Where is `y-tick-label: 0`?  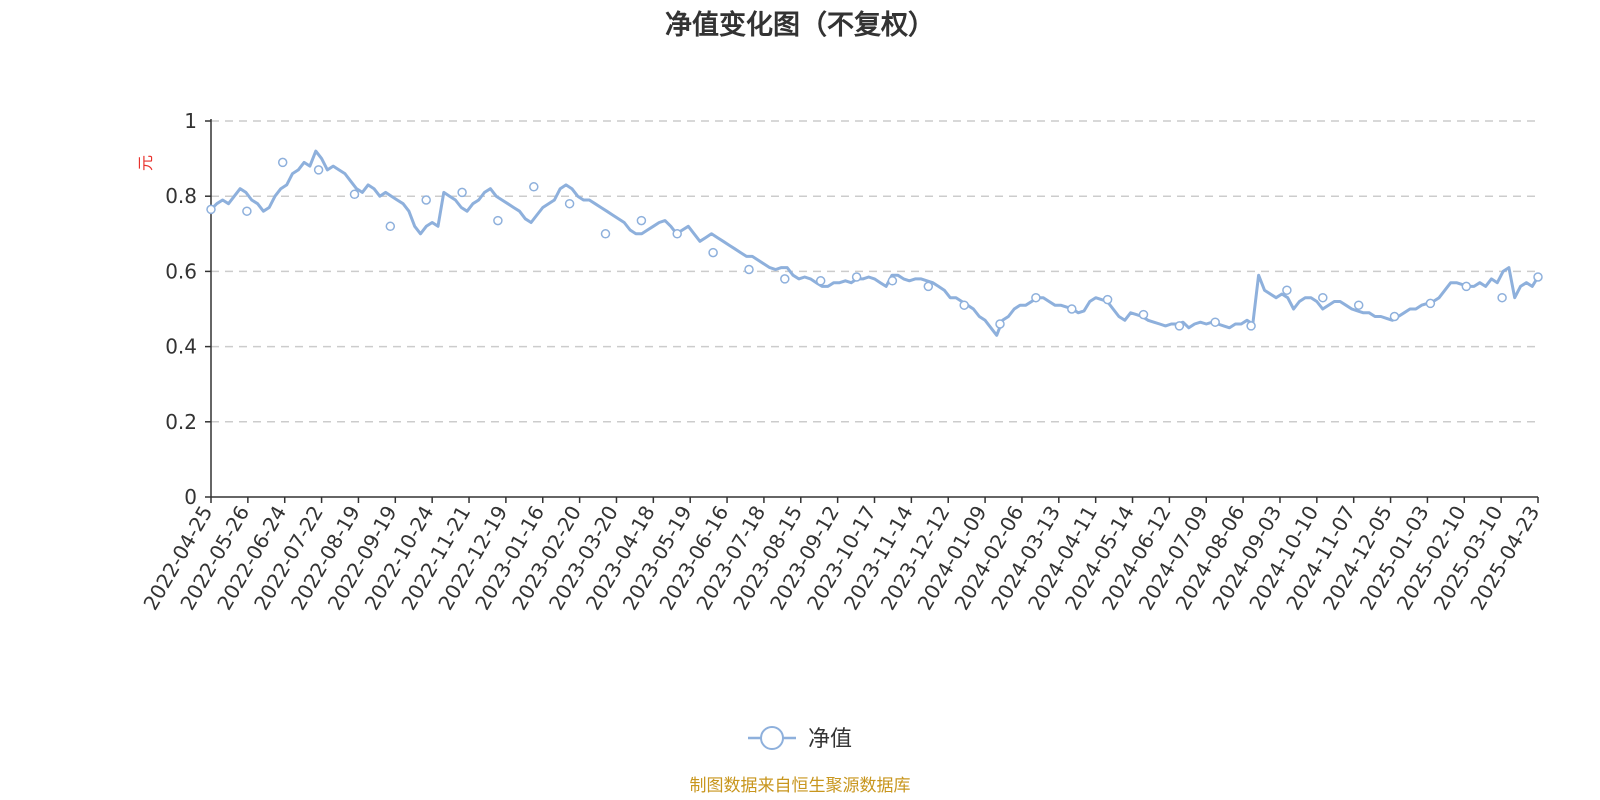 y-tick-label: 0 is located at coordinates (190, 497).